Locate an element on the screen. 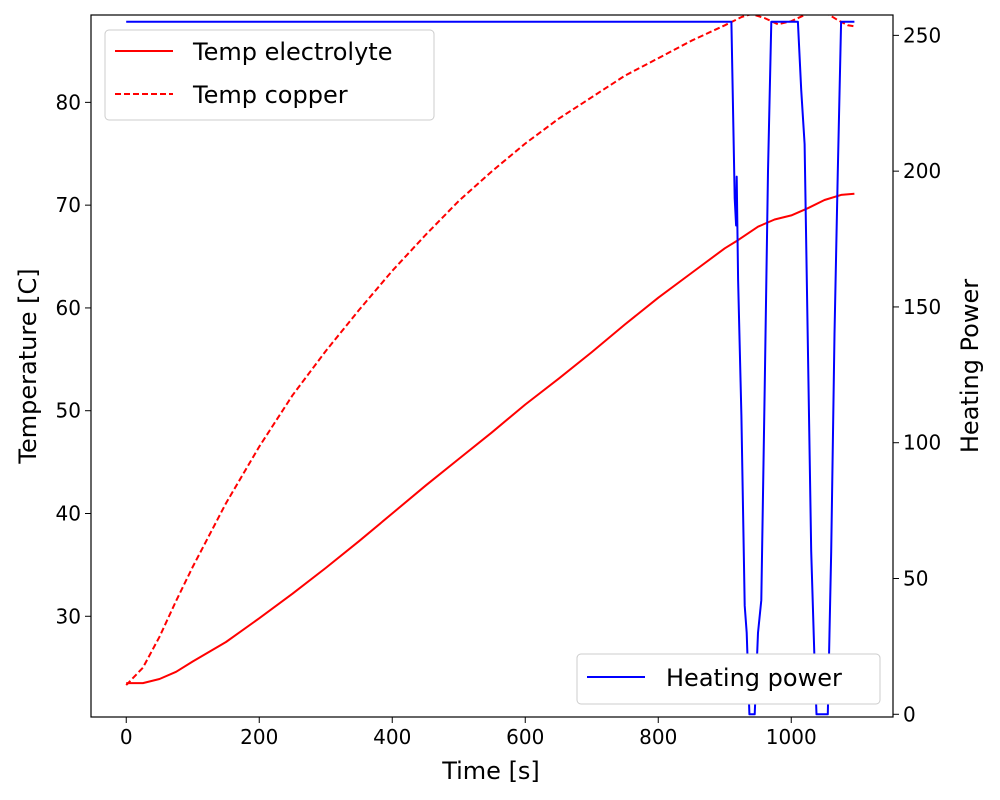 The image size is (1000, 800). legend-temperature-box is located at coordinates (269, 75).